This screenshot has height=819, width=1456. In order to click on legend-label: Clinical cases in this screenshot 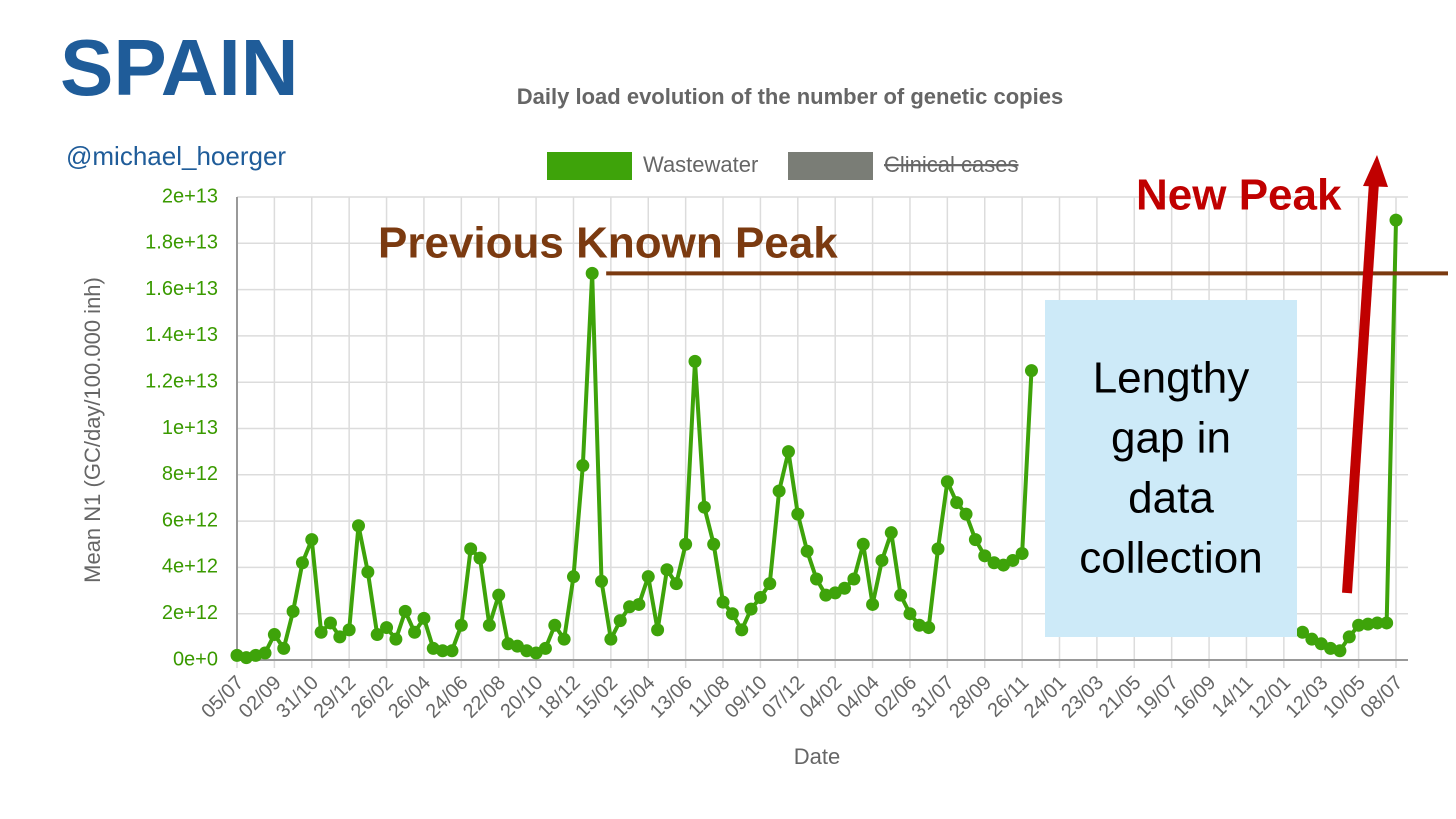, I will do `click(951, 164)`.